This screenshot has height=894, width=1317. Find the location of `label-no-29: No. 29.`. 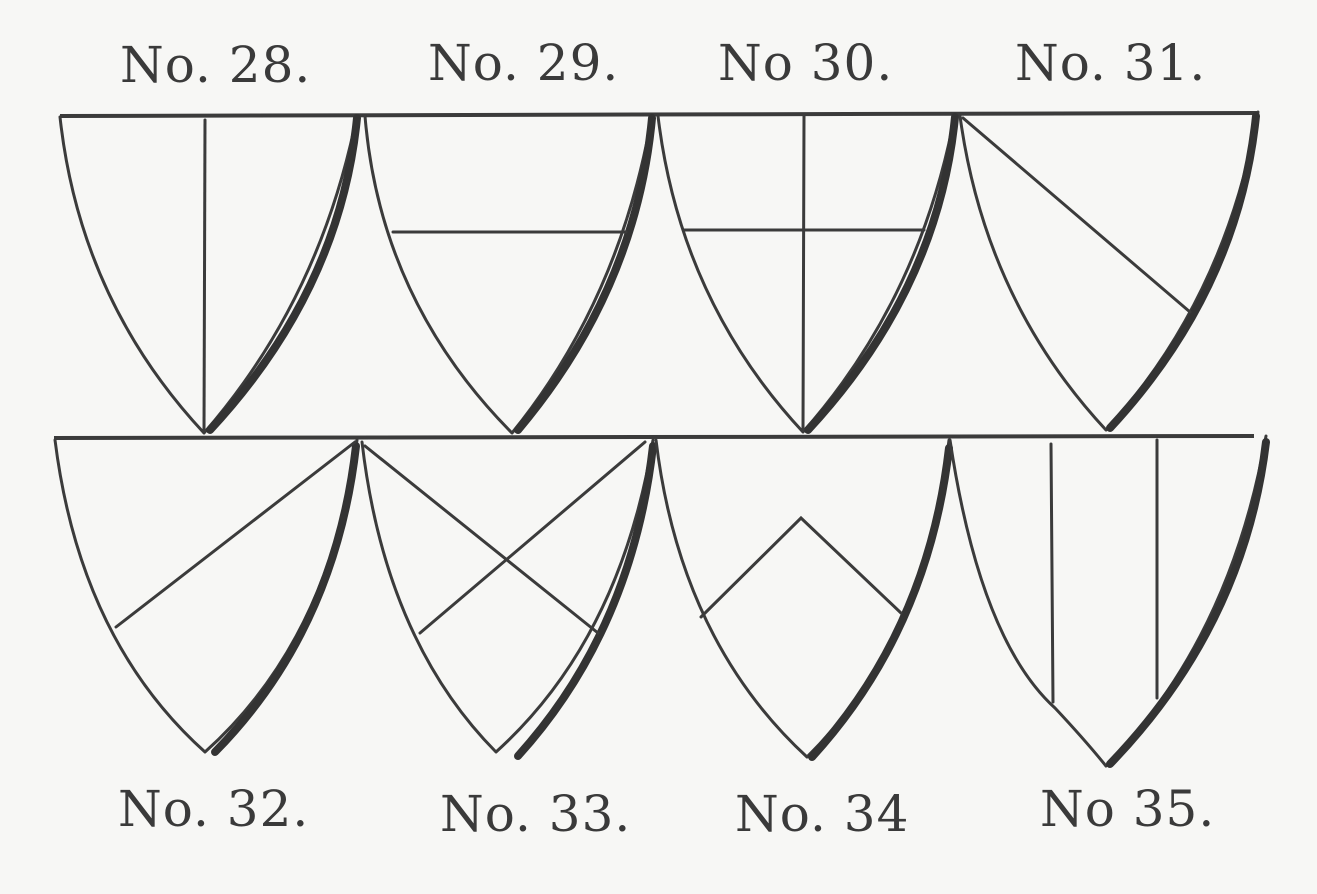

label-no-29: No. 29. is located at coordinates (524, 63).